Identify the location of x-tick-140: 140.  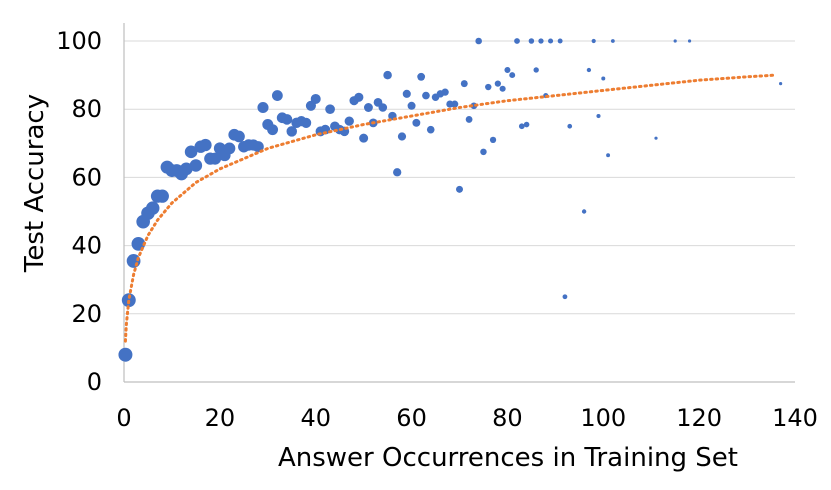
(795, 418).